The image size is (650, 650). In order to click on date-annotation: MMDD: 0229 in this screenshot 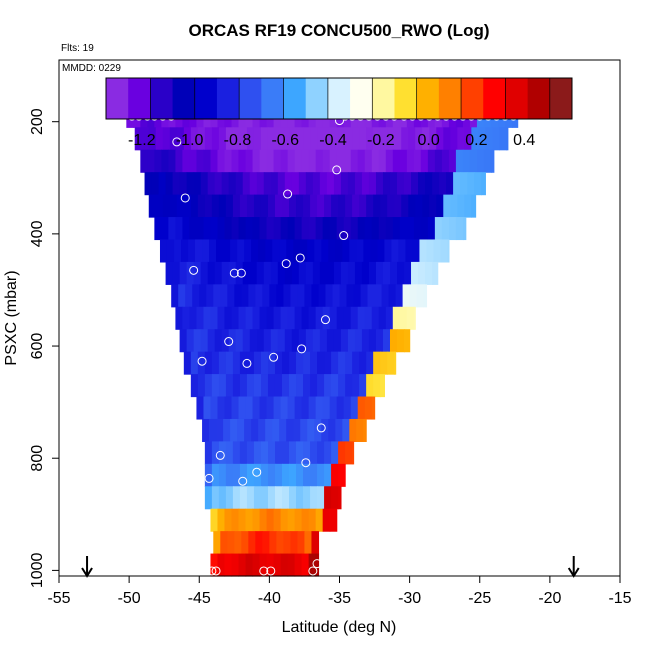, I will do `click(91, 68)`.